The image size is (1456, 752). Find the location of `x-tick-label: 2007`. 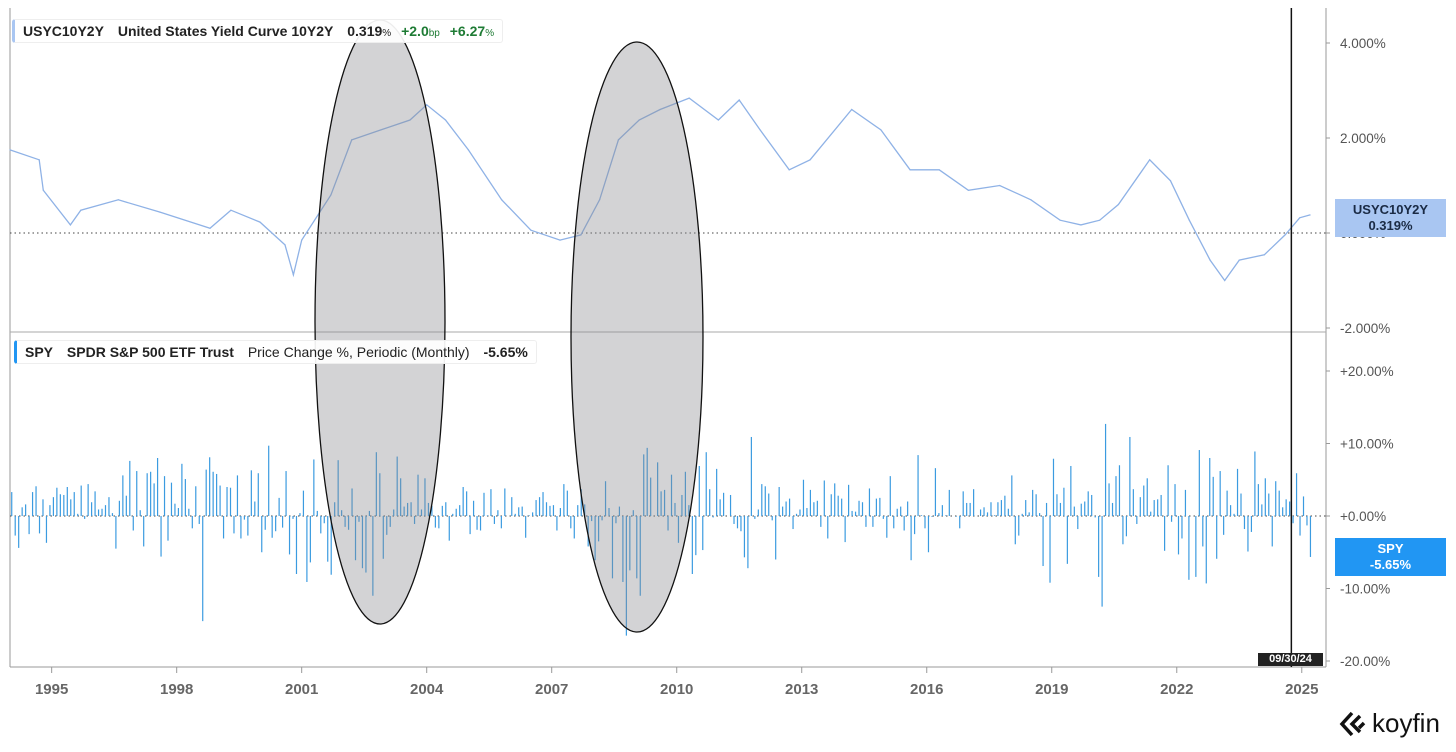

x-tick-label: 2007 is located at coordinates (551, 689).